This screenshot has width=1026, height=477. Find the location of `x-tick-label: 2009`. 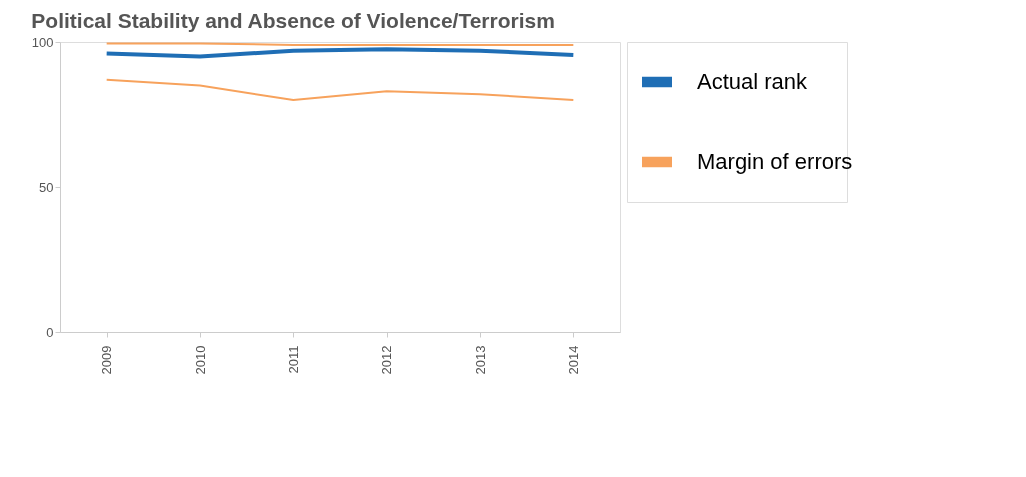

x-tick-label: 2009 is located at coordinates (107, 360).